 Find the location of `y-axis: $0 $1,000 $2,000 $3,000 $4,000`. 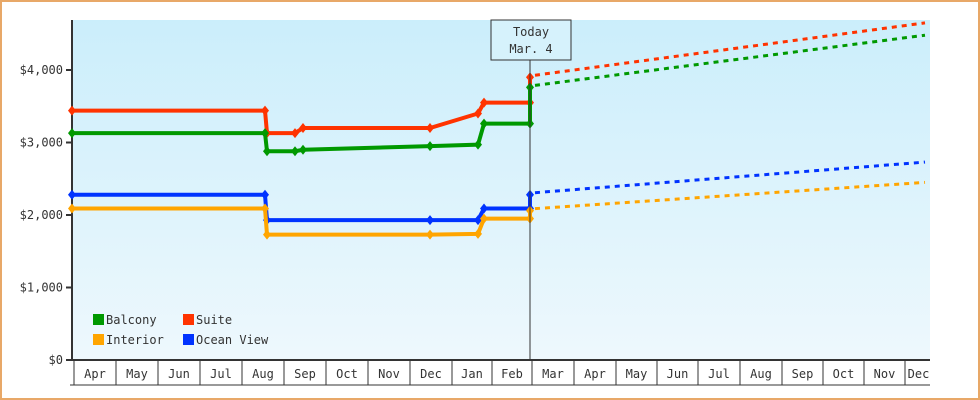

y-axis: $0 $1,000 $2,000 $3,000 $4,000 is located at coordinates (46, 193).